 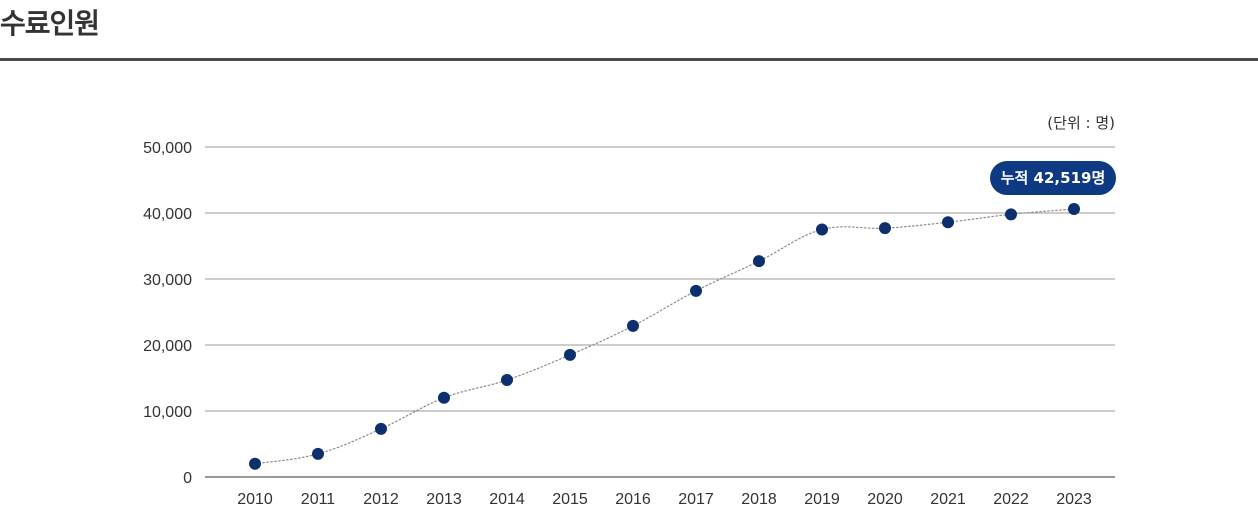 I want to click on callout-text: 누적 42,519명, so click(x=1053, y=178).